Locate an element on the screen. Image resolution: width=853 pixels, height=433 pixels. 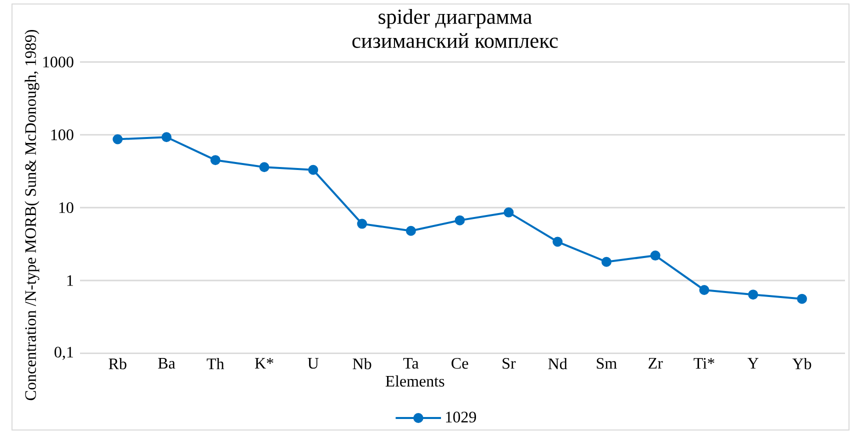
y-tick-label: 10 is located at coordinates (66, 208).